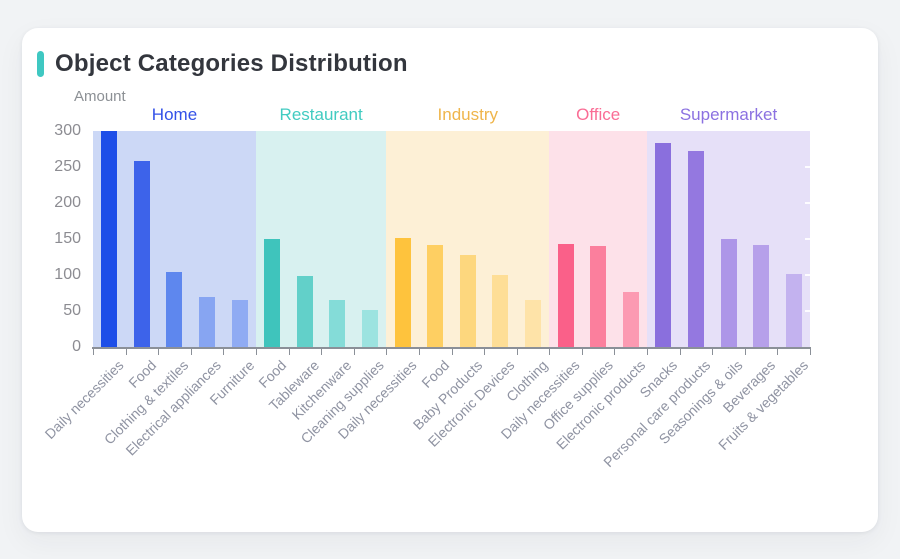 The width and height of the screenshot is (900, 559). Describe the element at coordinates (67, 130) in the screenshot. I see `y-axis-tick-label: 300` at that location.